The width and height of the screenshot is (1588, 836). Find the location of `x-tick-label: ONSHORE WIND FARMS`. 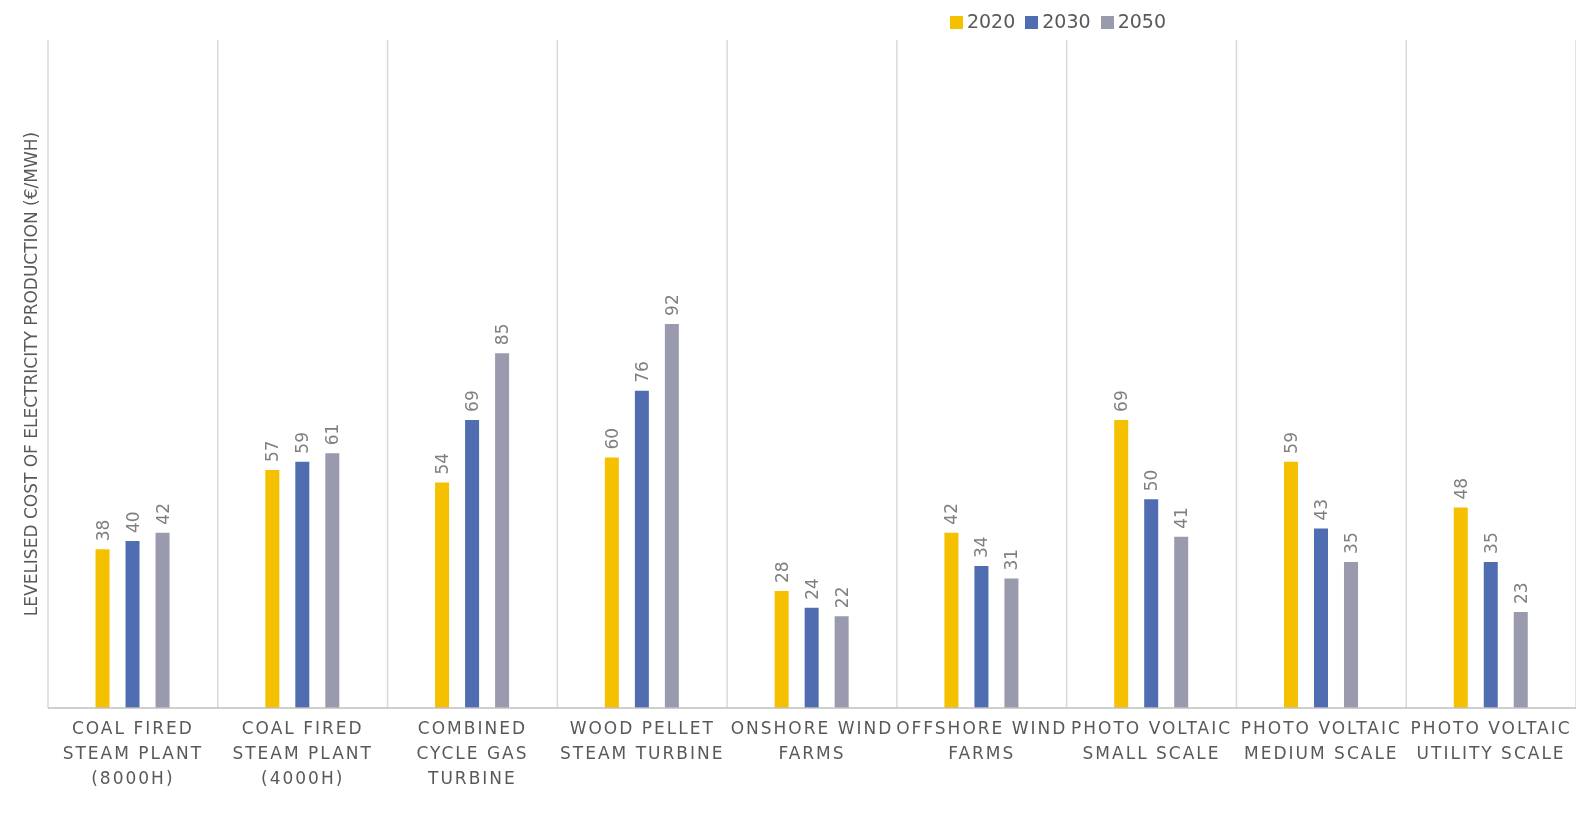

x-tick-label: ONSHORE WIND FARMS is located at coordinates (812, 740).